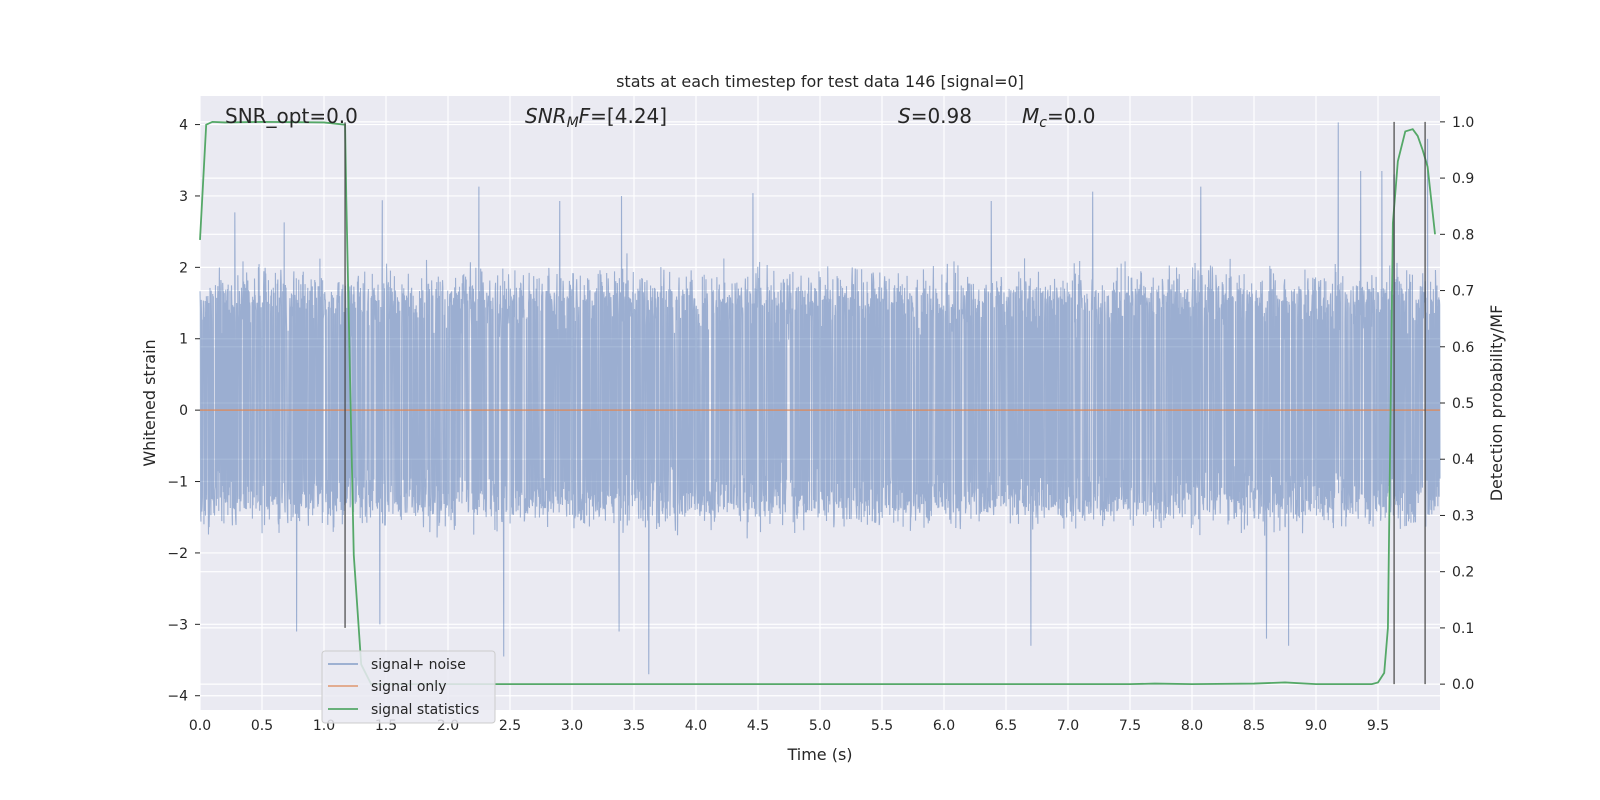 The image size is (1600, 800). I want to click on annotation-part: F, so click(585, 116).